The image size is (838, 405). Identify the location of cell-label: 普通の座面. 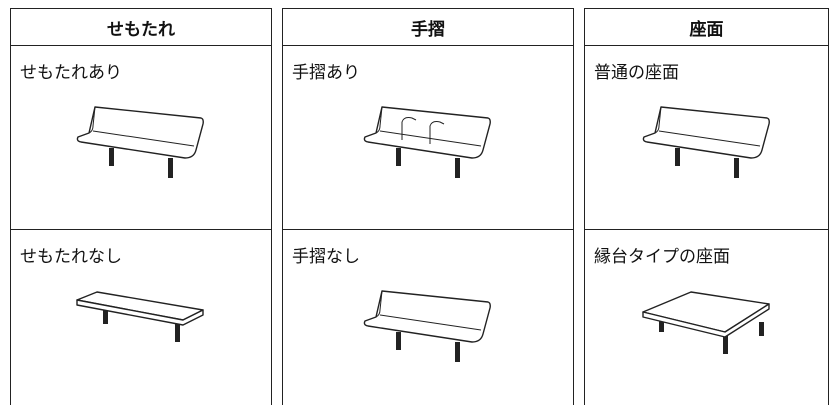
(636, 73).